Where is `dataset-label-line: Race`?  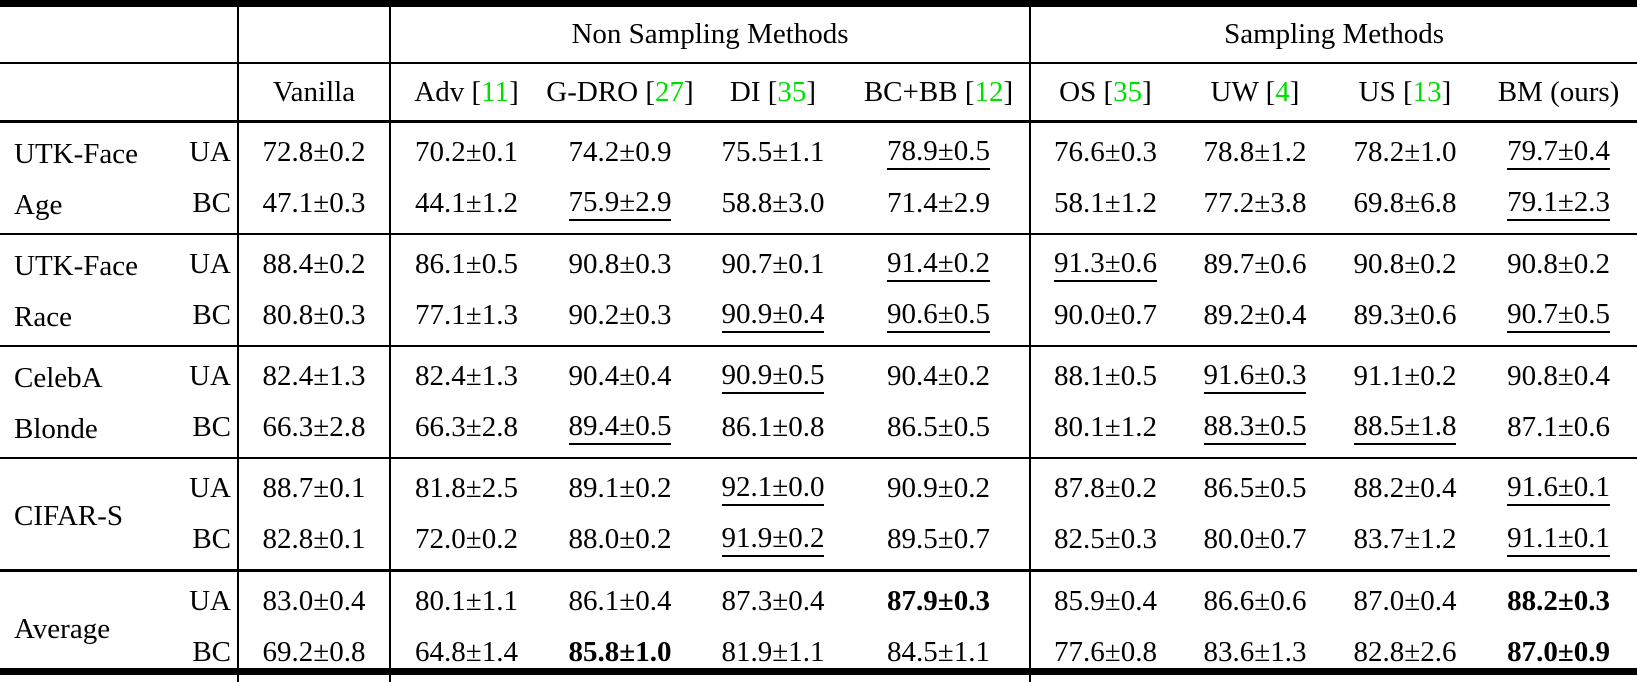
dataset-label-line: Race is located at coordinates (98, 317).